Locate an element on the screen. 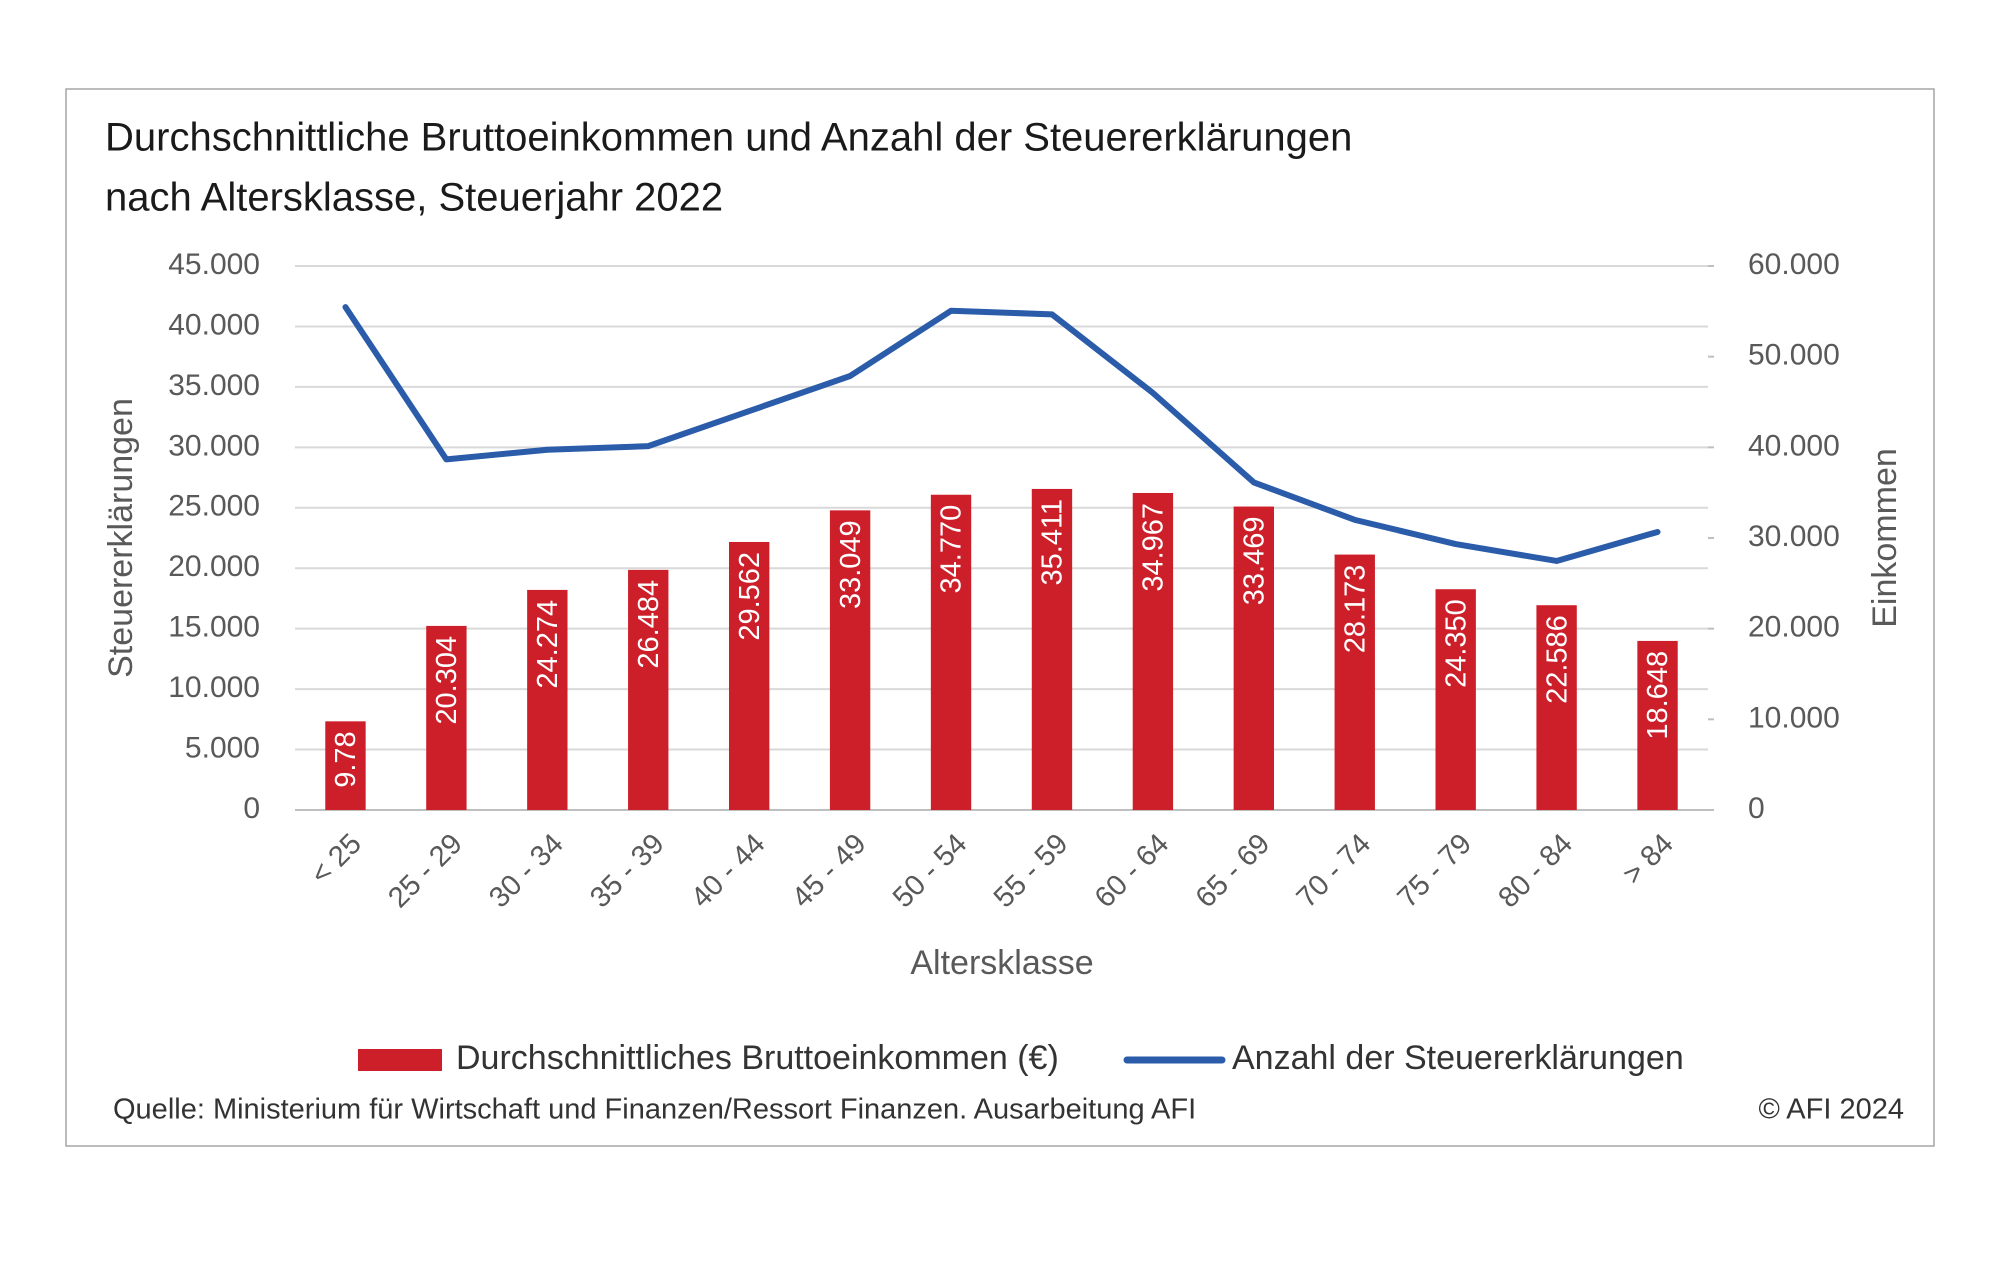 The height and width of the screenshot is (1268, 1996). y2-tick-label: 60.000 is located at coordinates (1794, 264).